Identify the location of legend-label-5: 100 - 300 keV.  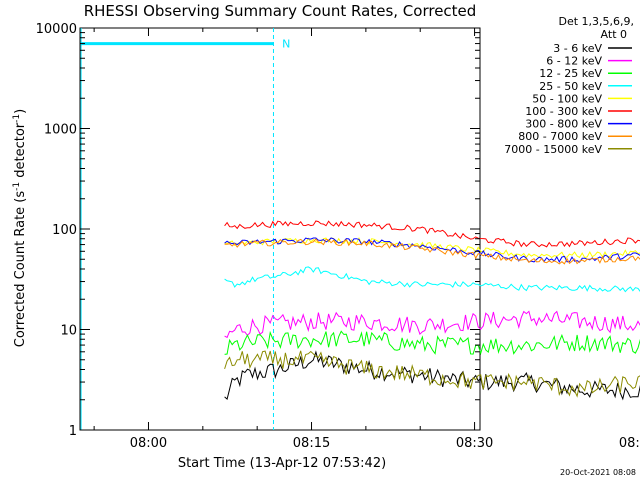
(563, 111).